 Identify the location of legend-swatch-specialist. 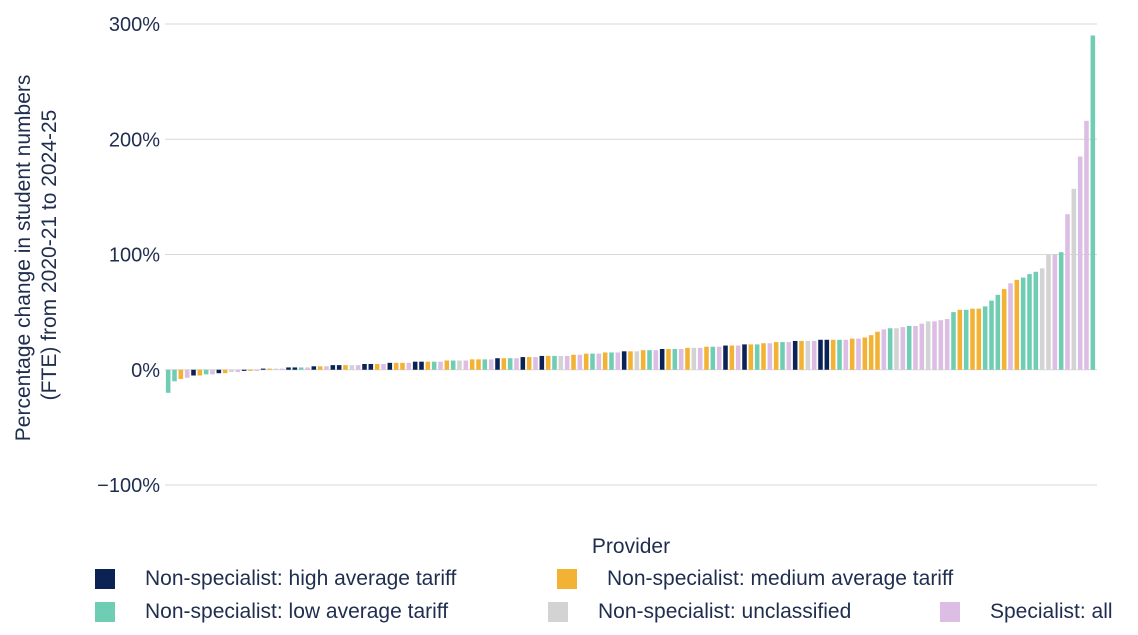
(950, 612).